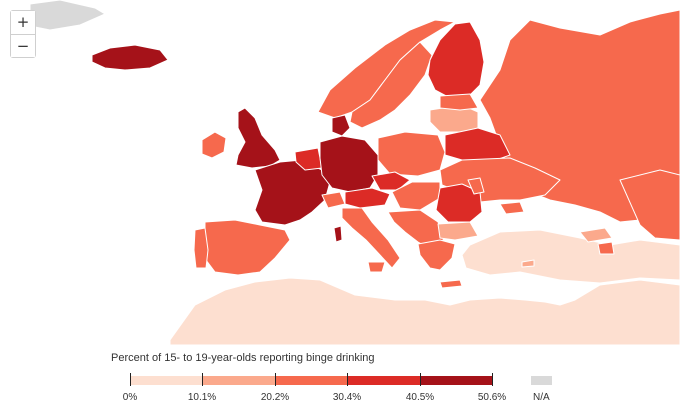 The height and width of the screenshot is (417, 680). I want to click on legend-color-scale, so click(311, 380).